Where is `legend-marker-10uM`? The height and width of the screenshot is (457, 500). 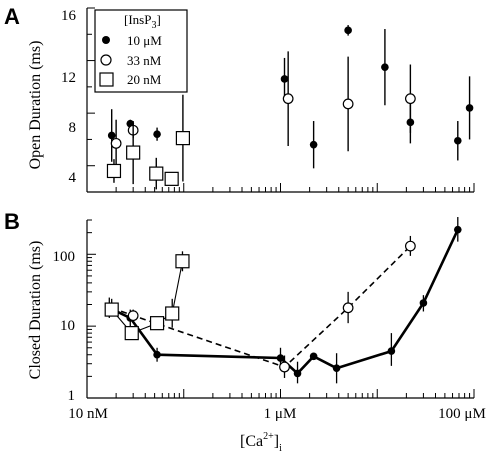 legend-marker-10uM is located at coordinates (106, 40).